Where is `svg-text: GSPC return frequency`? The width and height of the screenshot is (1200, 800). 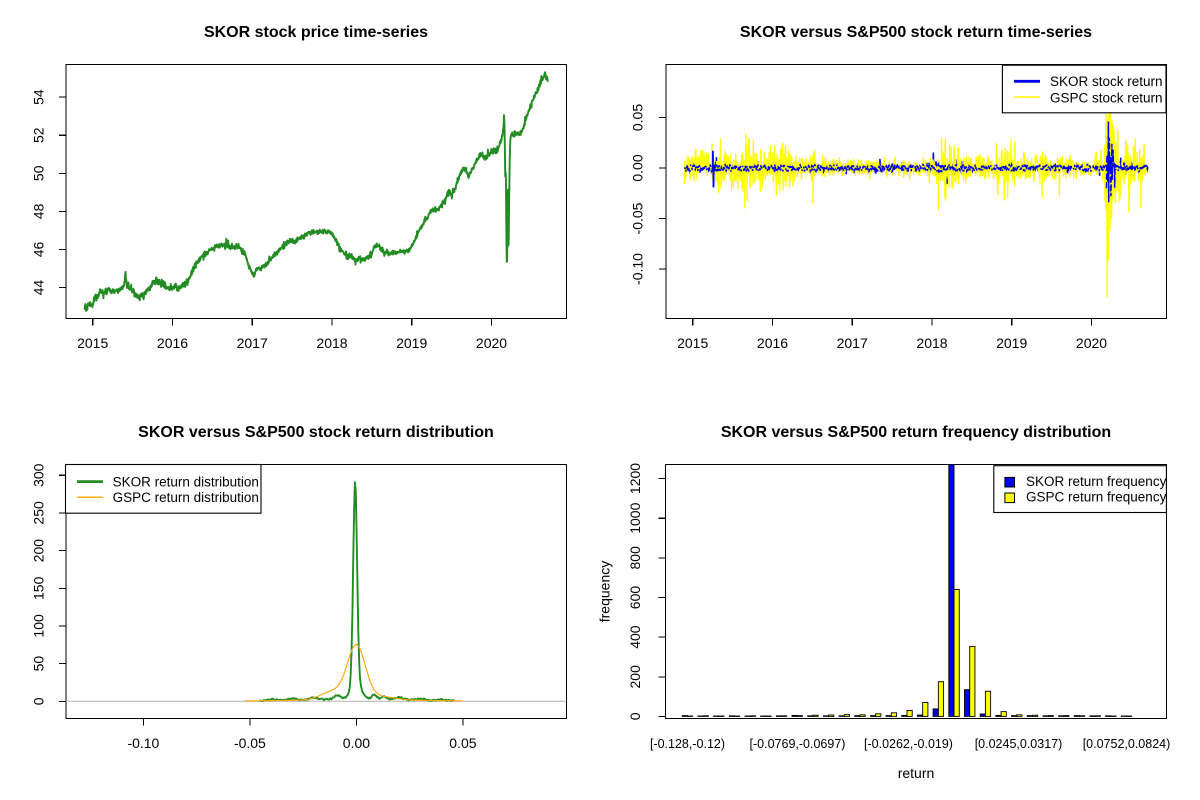
svg-text: GSPC return frequency is located at coordinates (1096, 497).